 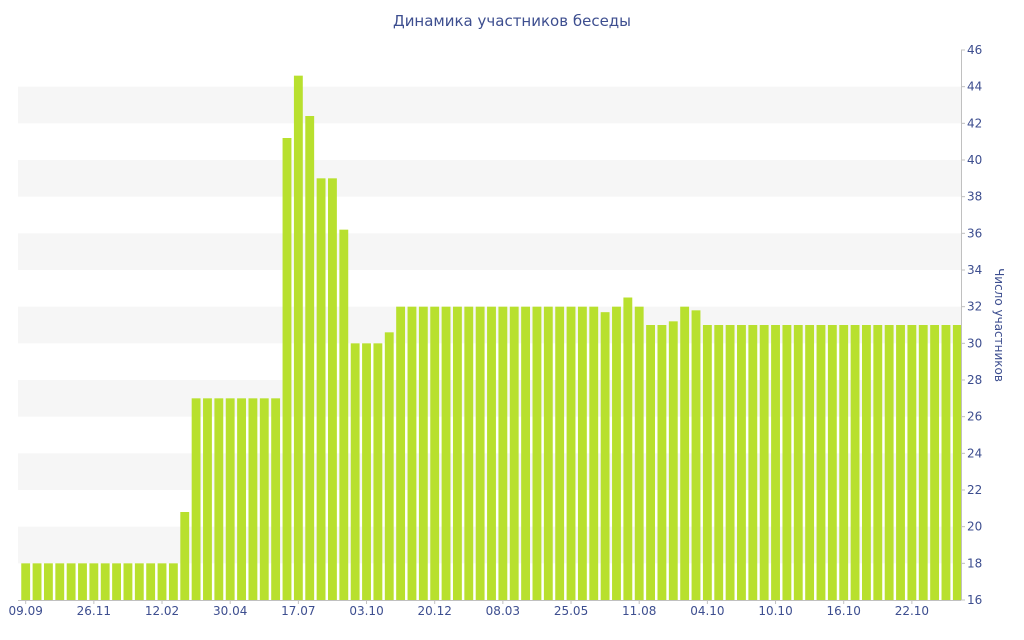 What do you see at coordinates (974, 307) in the screenshot?
I see `y-tick-label: 32` at bounding box center [974, 307].